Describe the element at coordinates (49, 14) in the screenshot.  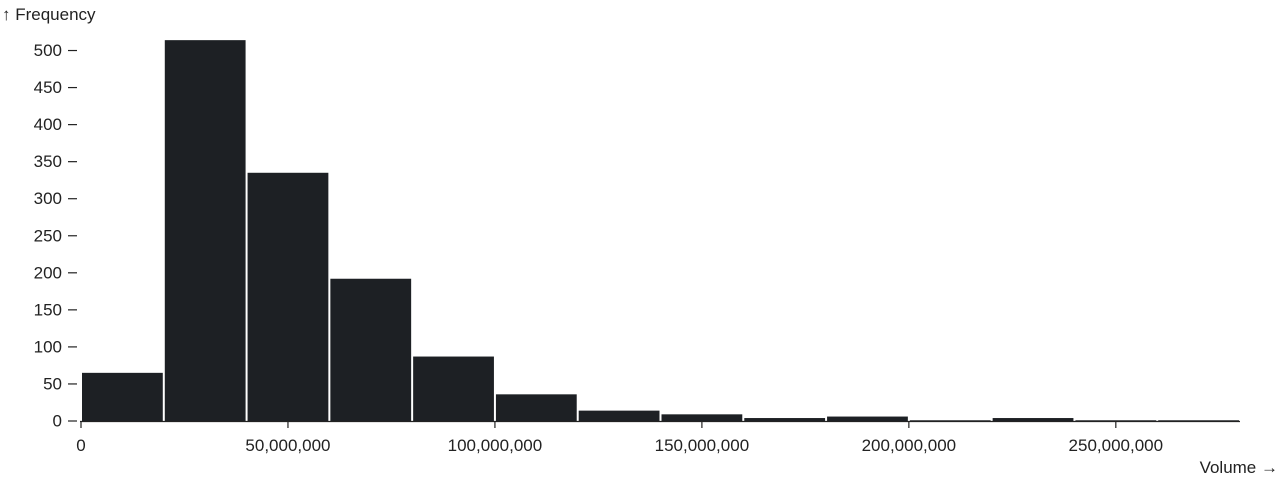
I see `y-axis-title: ↑ Frequency` at that location.